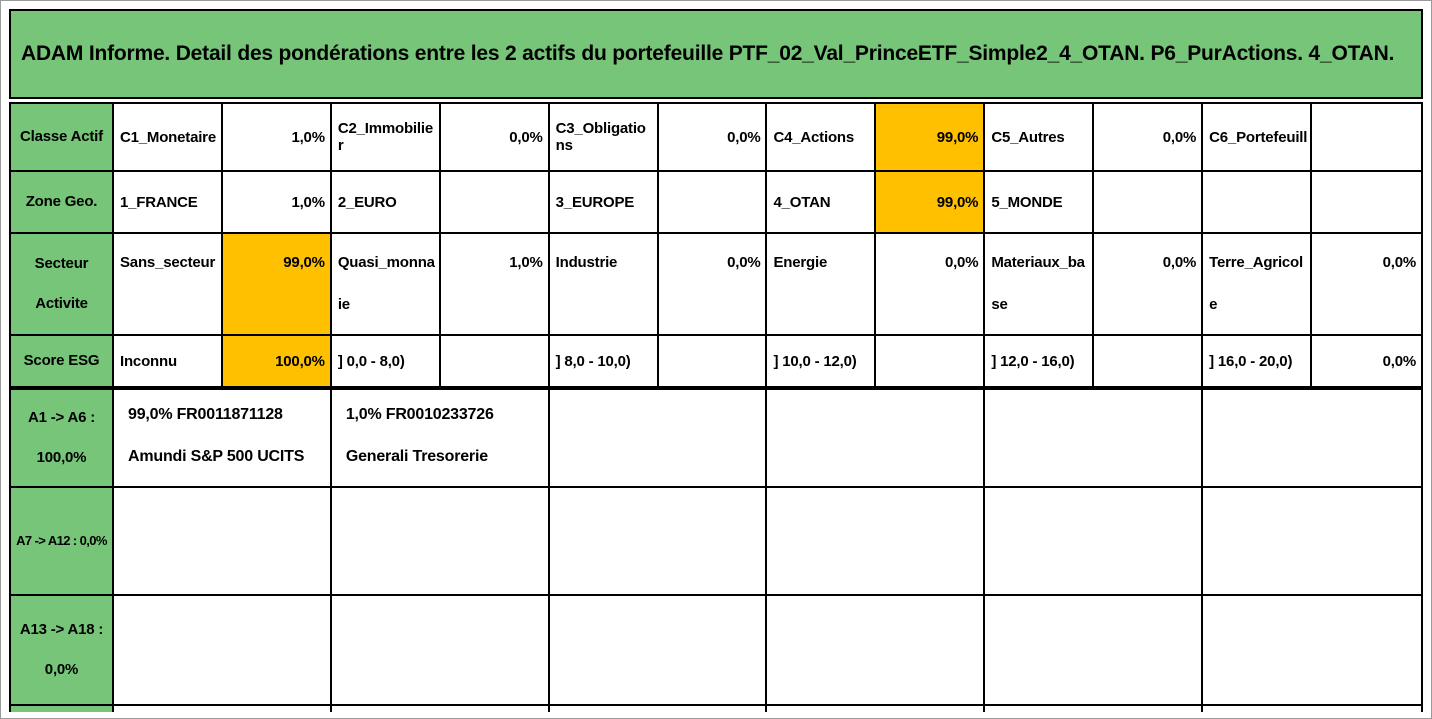 This screenshot has height=719, width=1432. Describe the element at coordinates (205, 414) in the screenshot. I see `asset-weight-isin: 99,0% FR0011871128` at that location.